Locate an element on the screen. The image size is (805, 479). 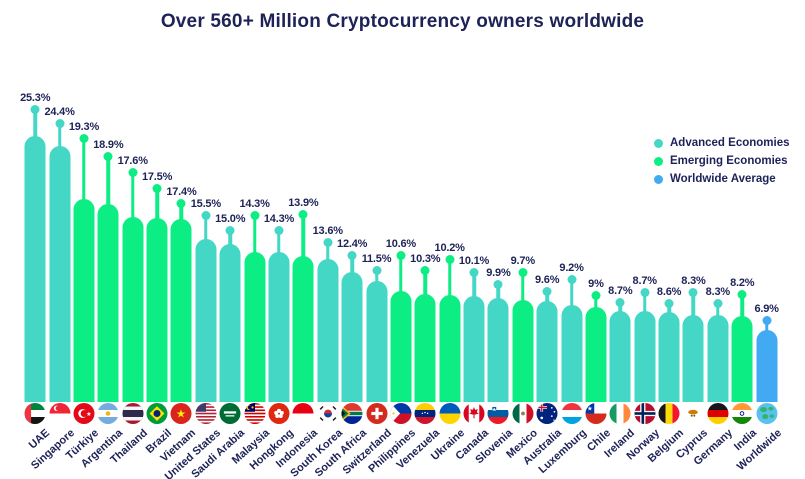
bar-column-norway: 8.7% Norway is located at coordinates (643, 239).